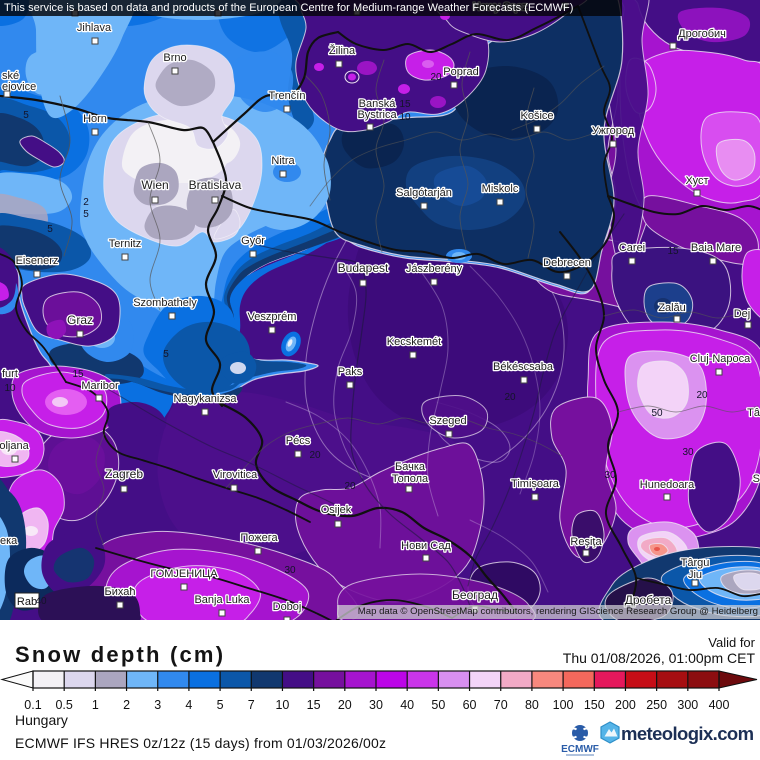  What do you see at coordinates (378, 104) in the screenshot?
I see `svg-text: Banská` at bounding box center [378, 104].